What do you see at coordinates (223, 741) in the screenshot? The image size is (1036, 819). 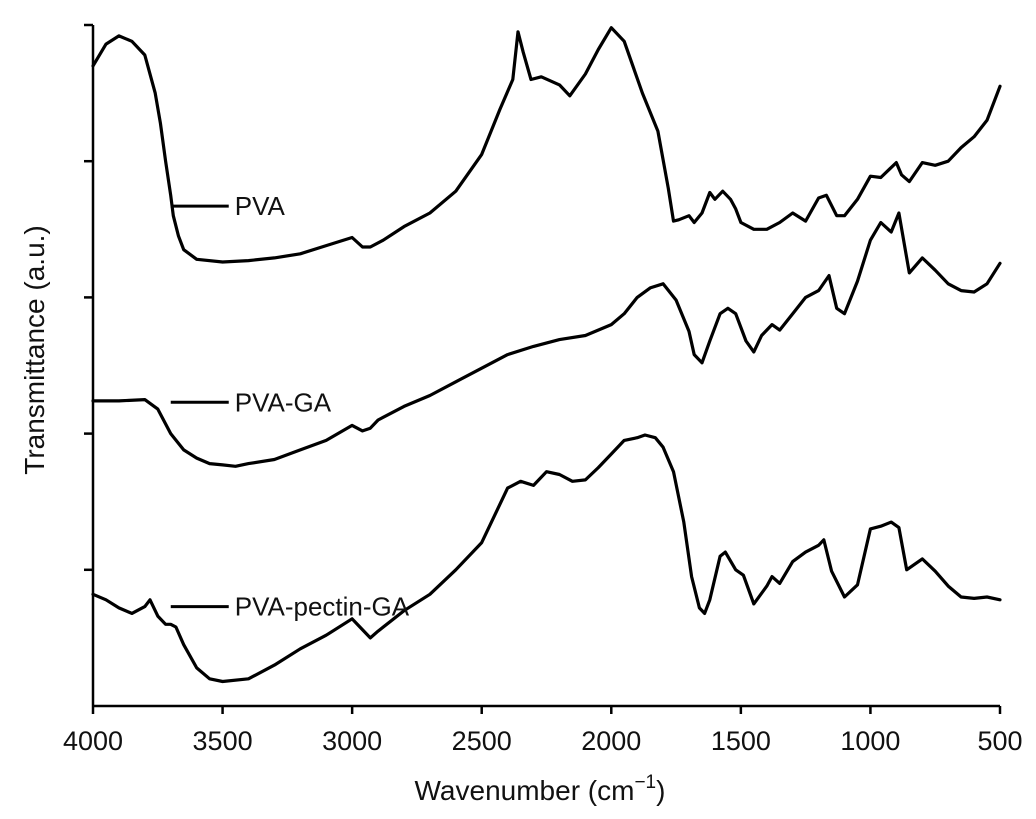 I see `x-tick-label: 3500` at bounding box center [223, 741].